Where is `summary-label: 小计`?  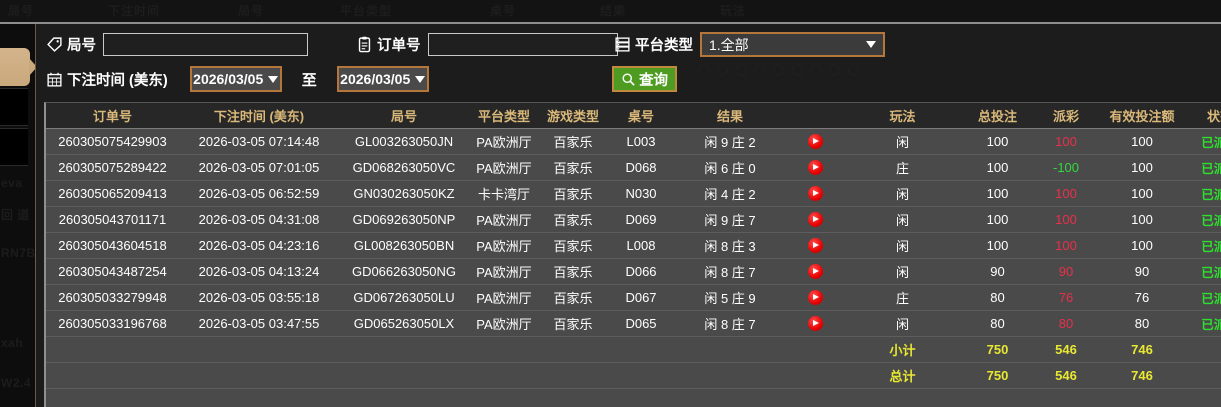
summary-label: 小计 is located at coordinates (902, 349).